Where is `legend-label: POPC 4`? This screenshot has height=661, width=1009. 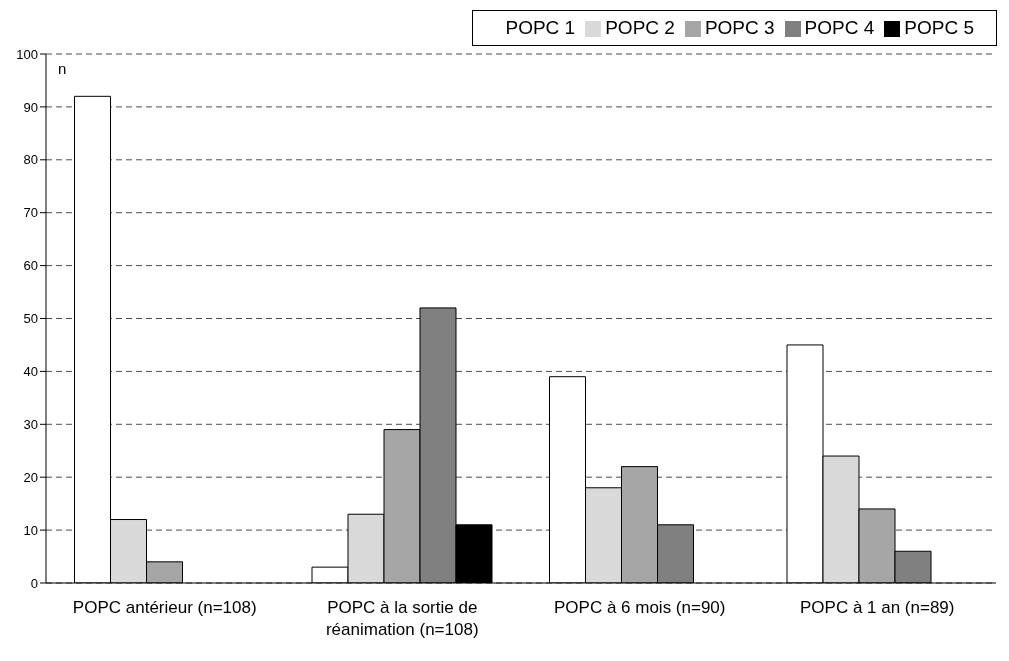
legend-label: POPC 4 is located at coordinates (839, 27).